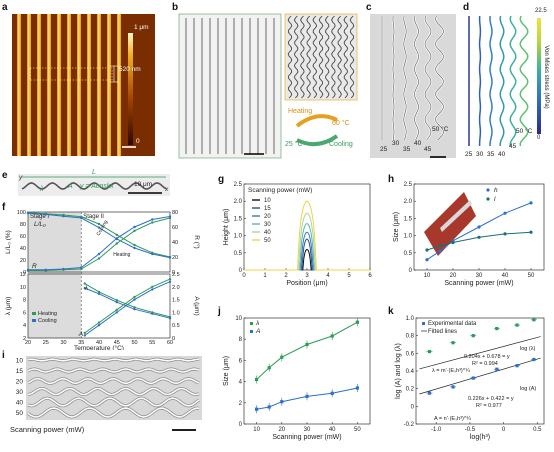  Describe the element at coordinates (307, 259) in the screenshot. I see `g-series` at that location.